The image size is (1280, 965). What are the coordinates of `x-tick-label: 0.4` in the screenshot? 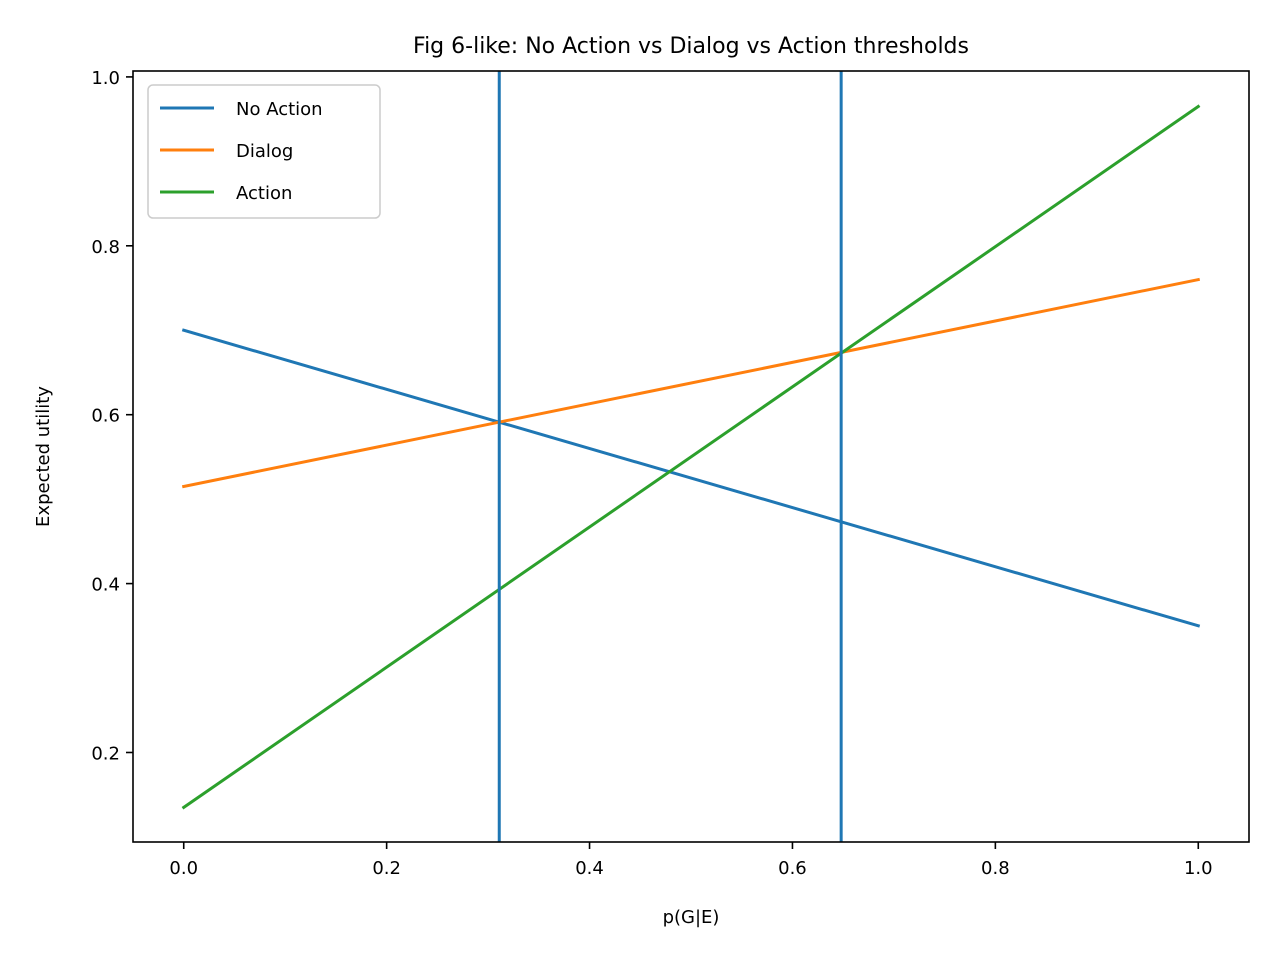 It's located at (589, 868).